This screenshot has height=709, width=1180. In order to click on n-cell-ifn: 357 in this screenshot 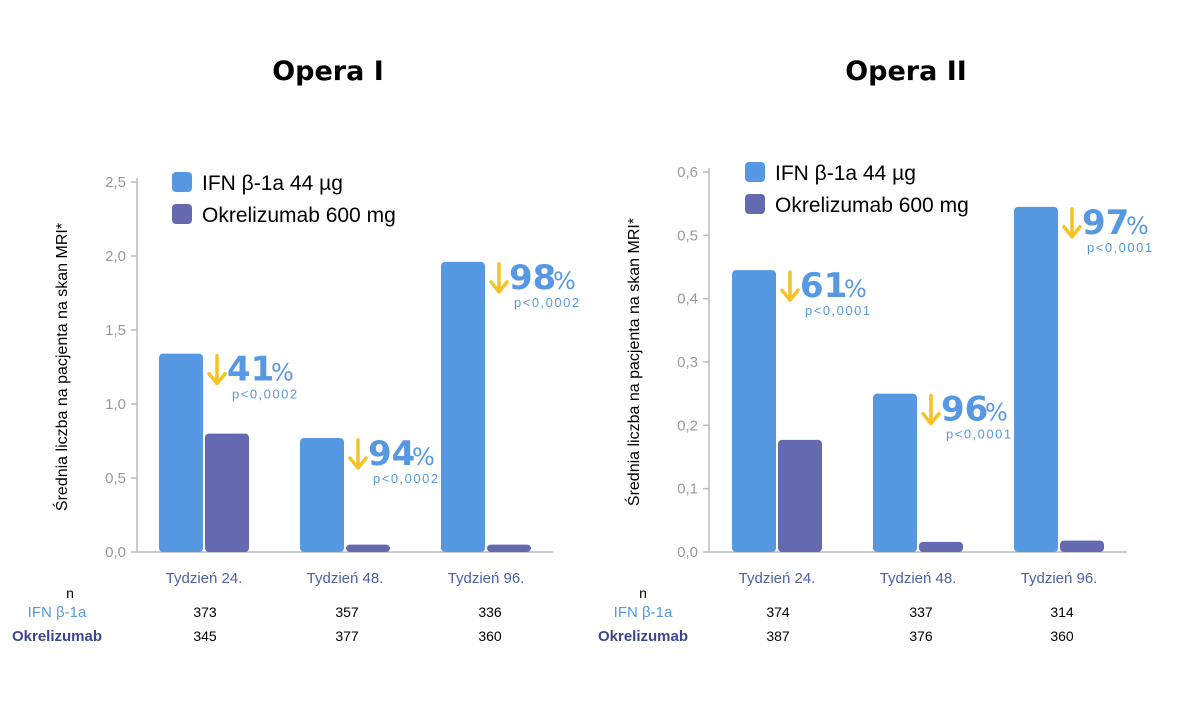, I will do `click(347, 612)`.